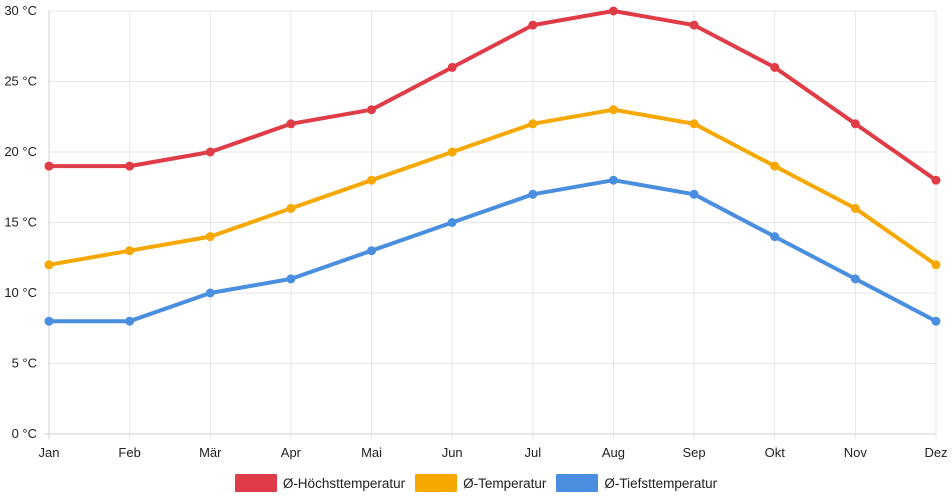 The width and height of the screenshot is (952, 500). I want to click on x-tick-label: Jun, so click(452, 452).